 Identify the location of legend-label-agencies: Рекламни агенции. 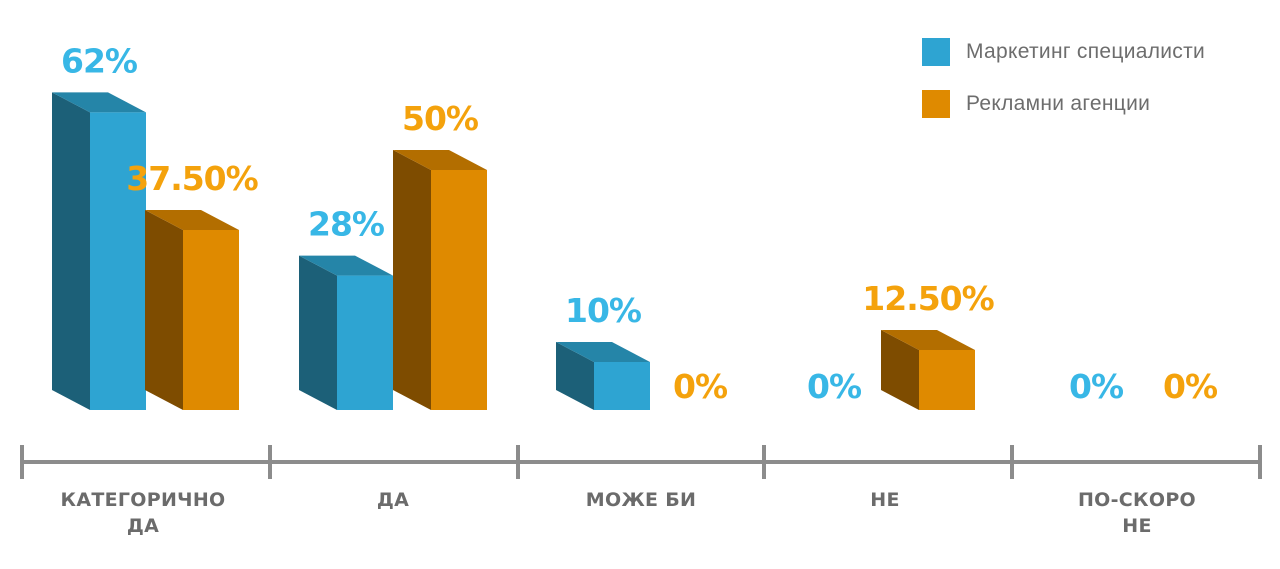
(1058, 103).